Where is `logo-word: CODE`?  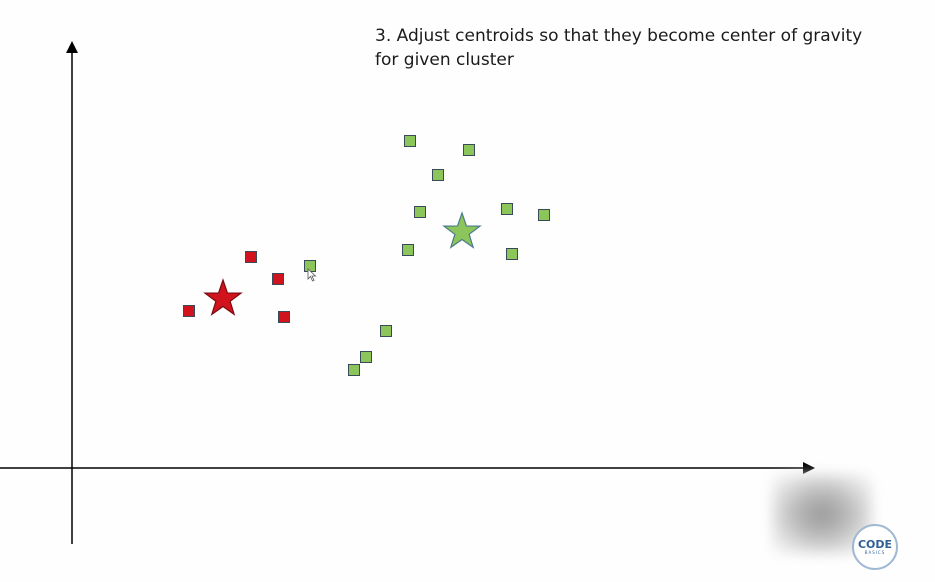 logo-word: CODE is located at coordinates (875, 544).